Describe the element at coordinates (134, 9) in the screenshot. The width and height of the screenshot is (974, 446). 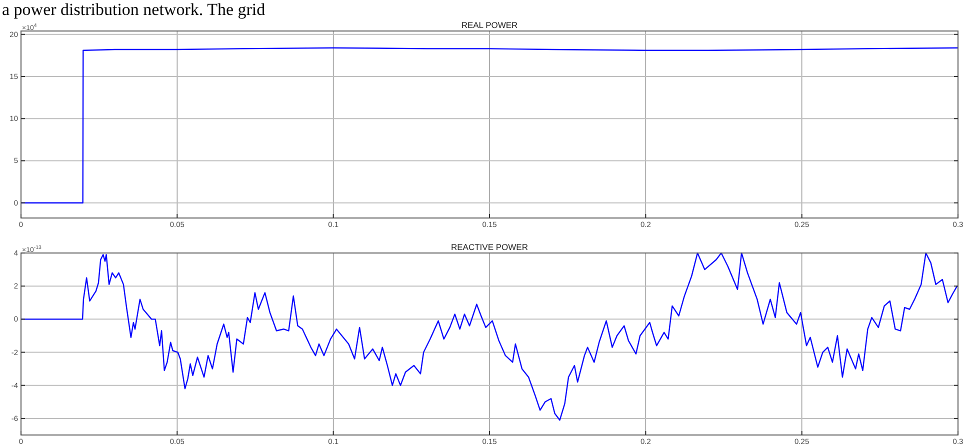
I see `text: a power distribution network. The grid` at that location.